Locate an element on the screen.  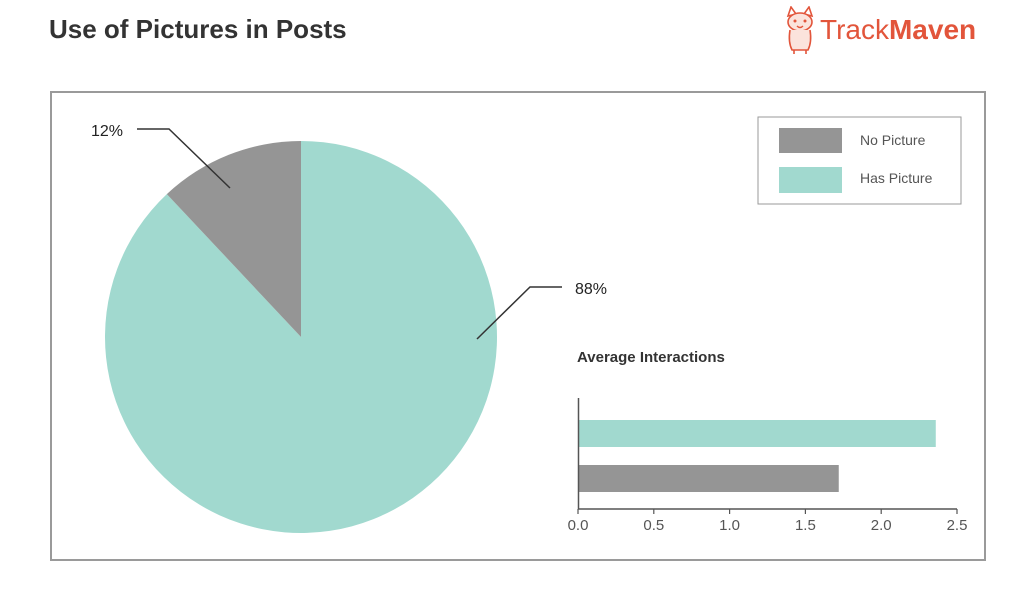
bar-chart-title: Average Interactions is located at coordinates (651, 357).